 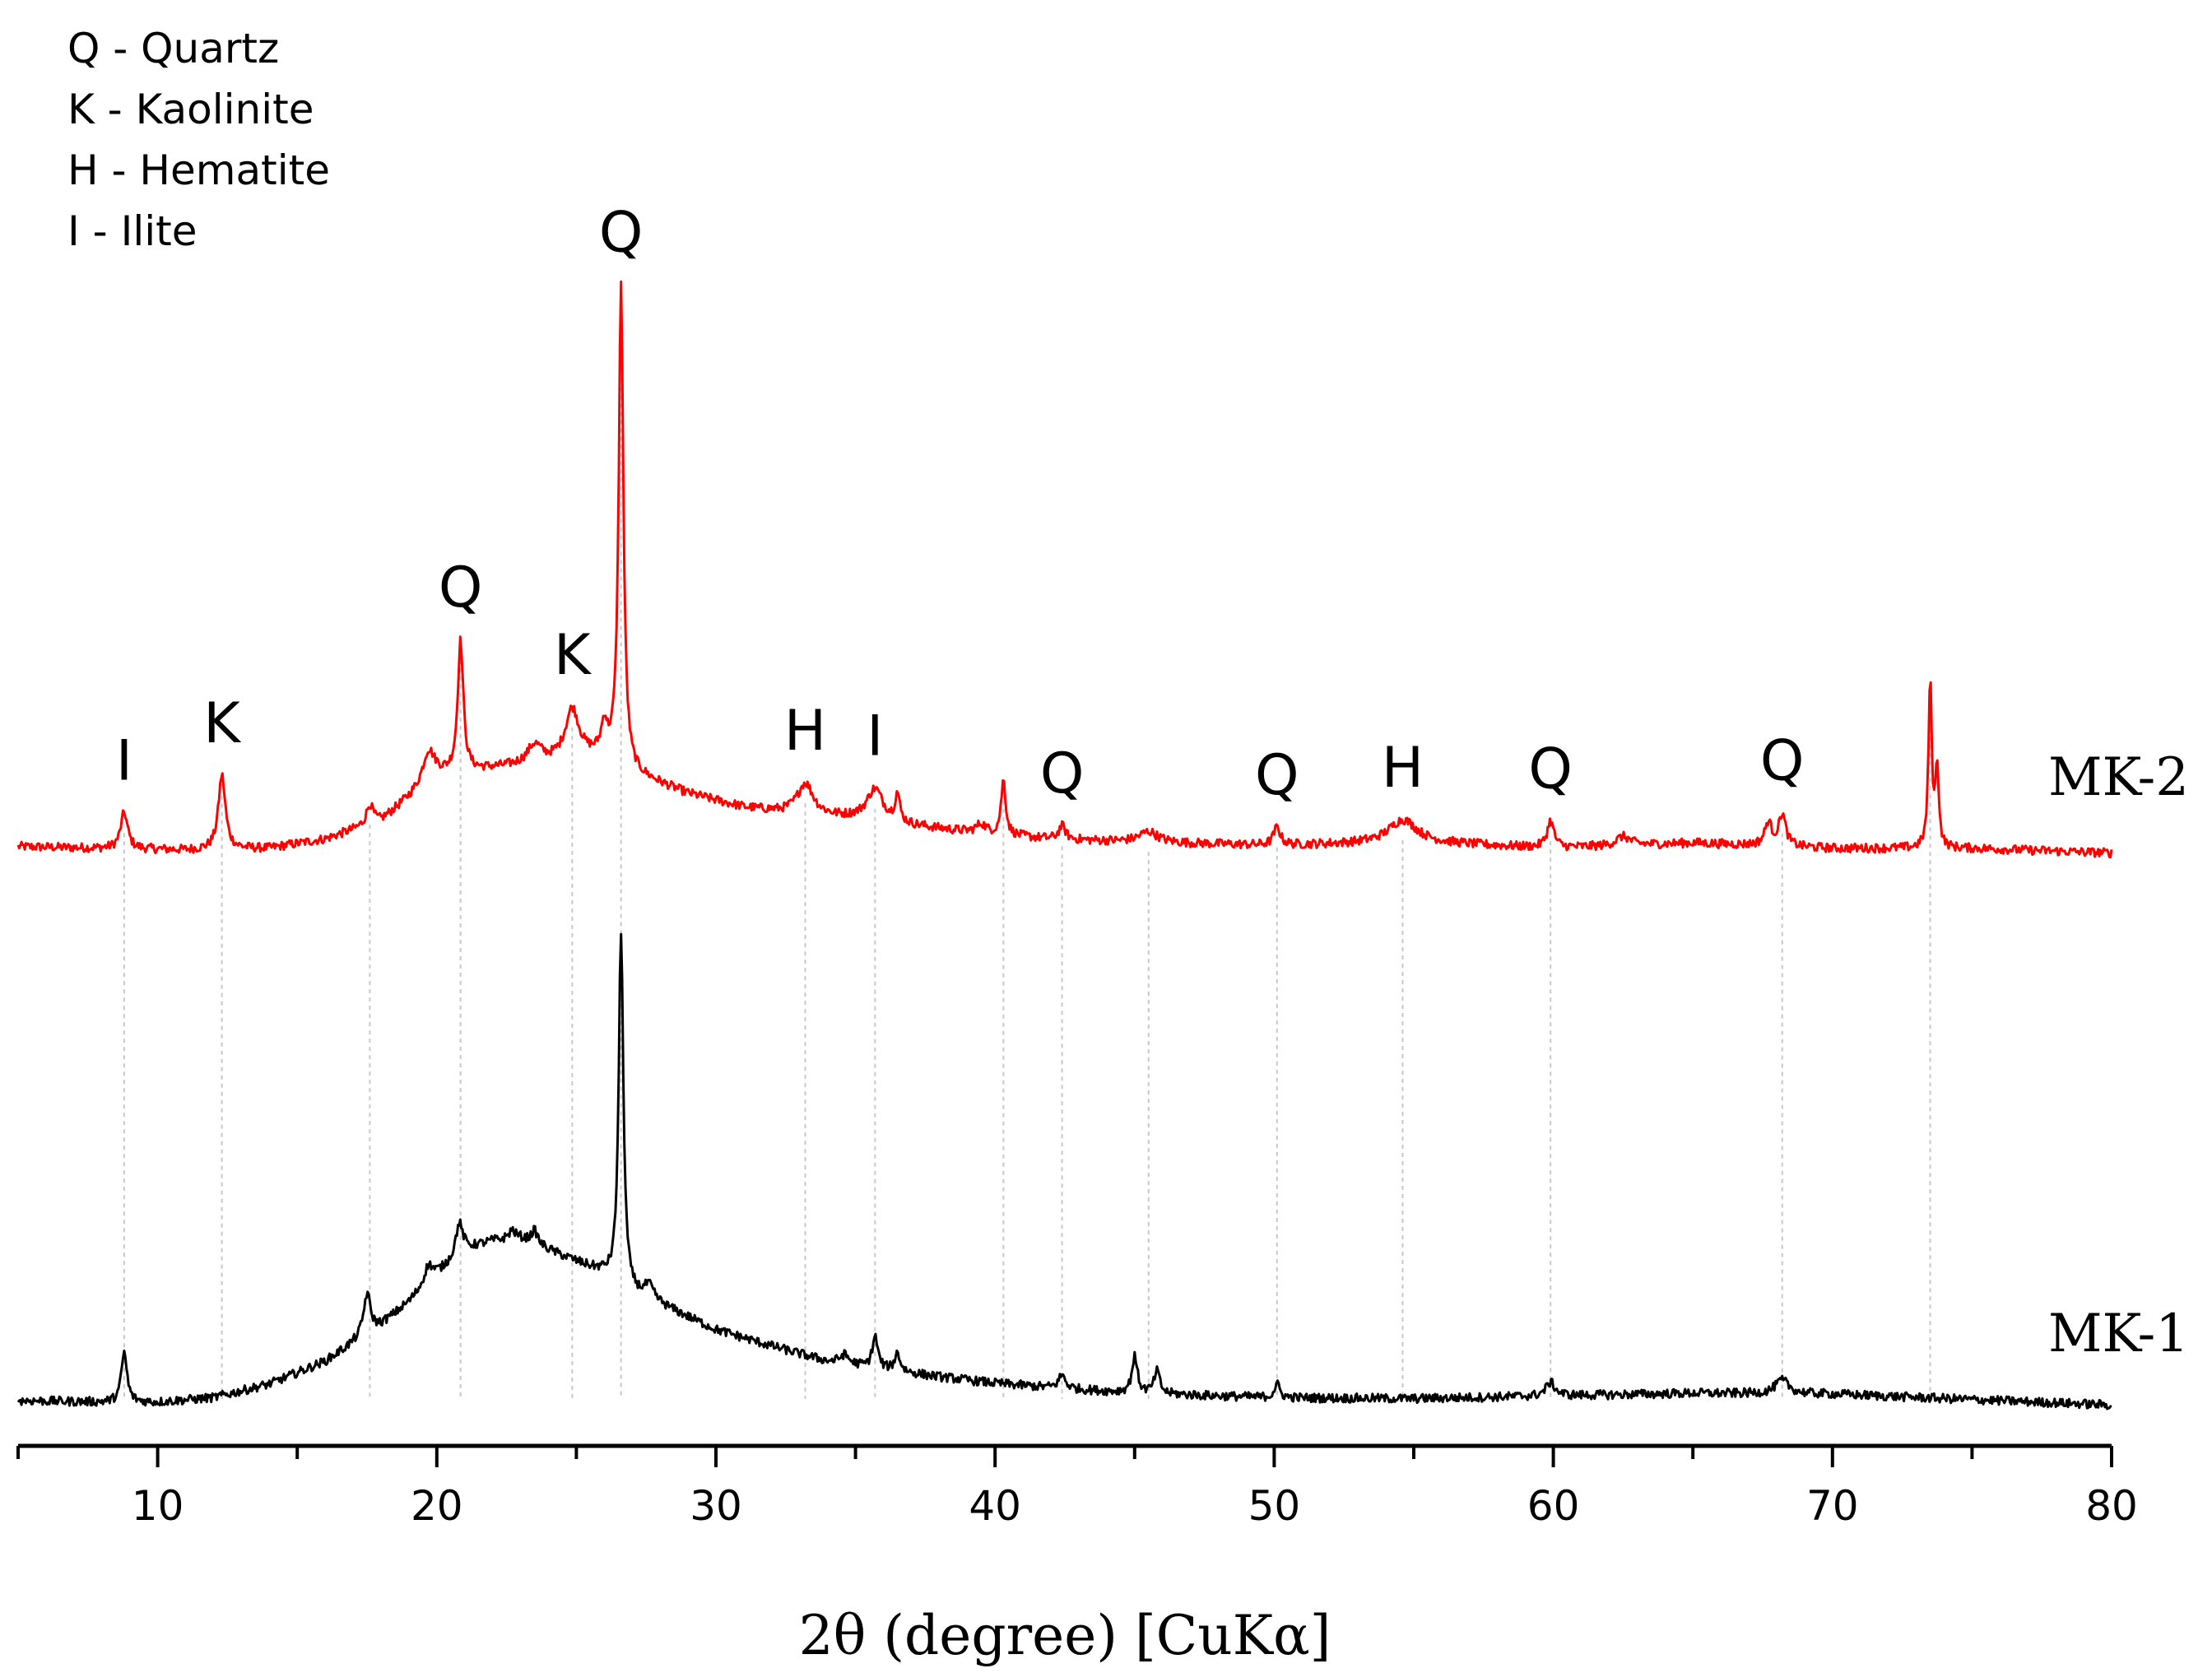 What do you see at coordinates (132, 231) in the screenshot?
I see `legend-item-ilite: I - Ilite` at bounding box center [132, 231].